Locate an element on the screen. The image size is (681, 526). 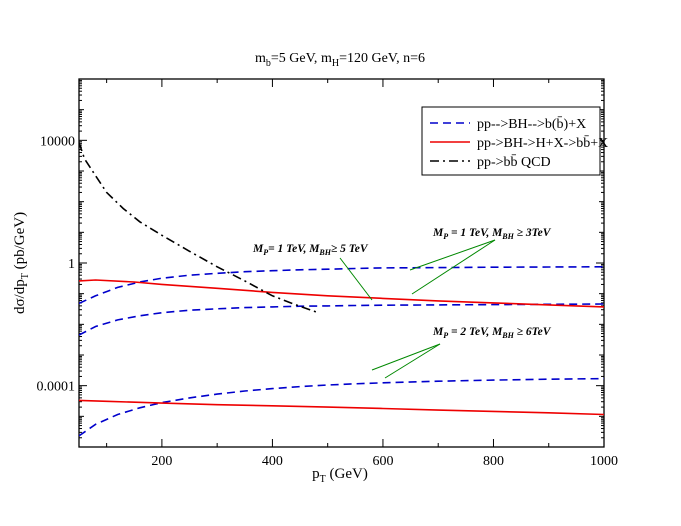
legend-box is located at coordinates (511, 141).